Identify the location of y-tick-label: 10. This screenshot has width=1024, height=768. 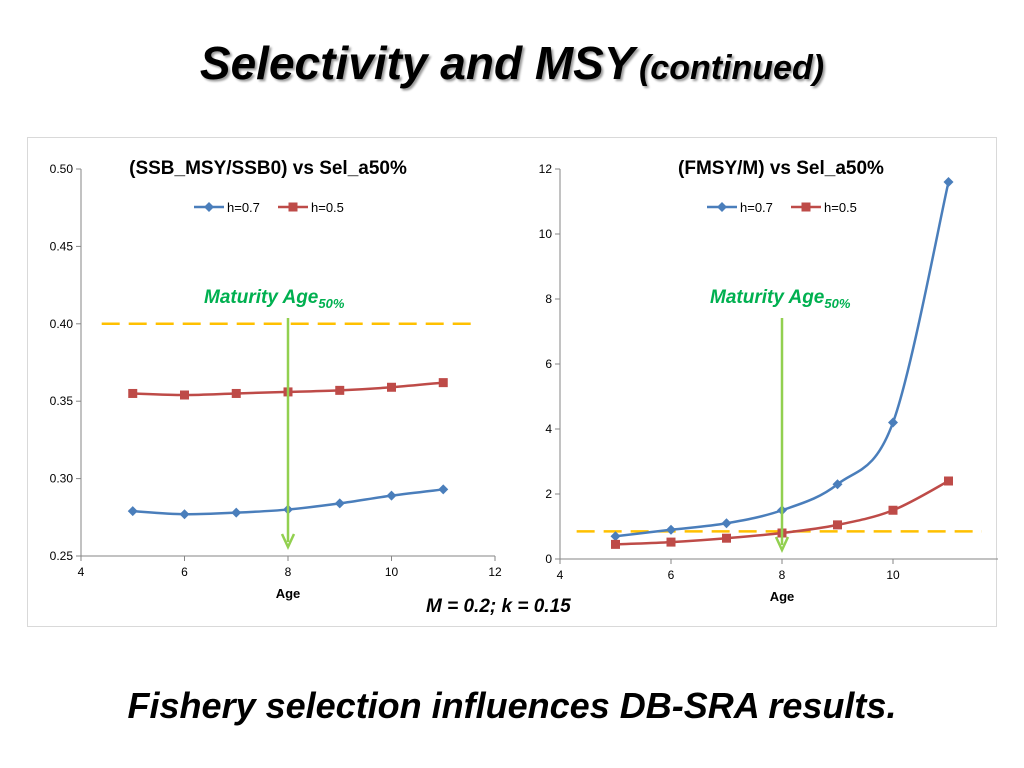
(546, 234).